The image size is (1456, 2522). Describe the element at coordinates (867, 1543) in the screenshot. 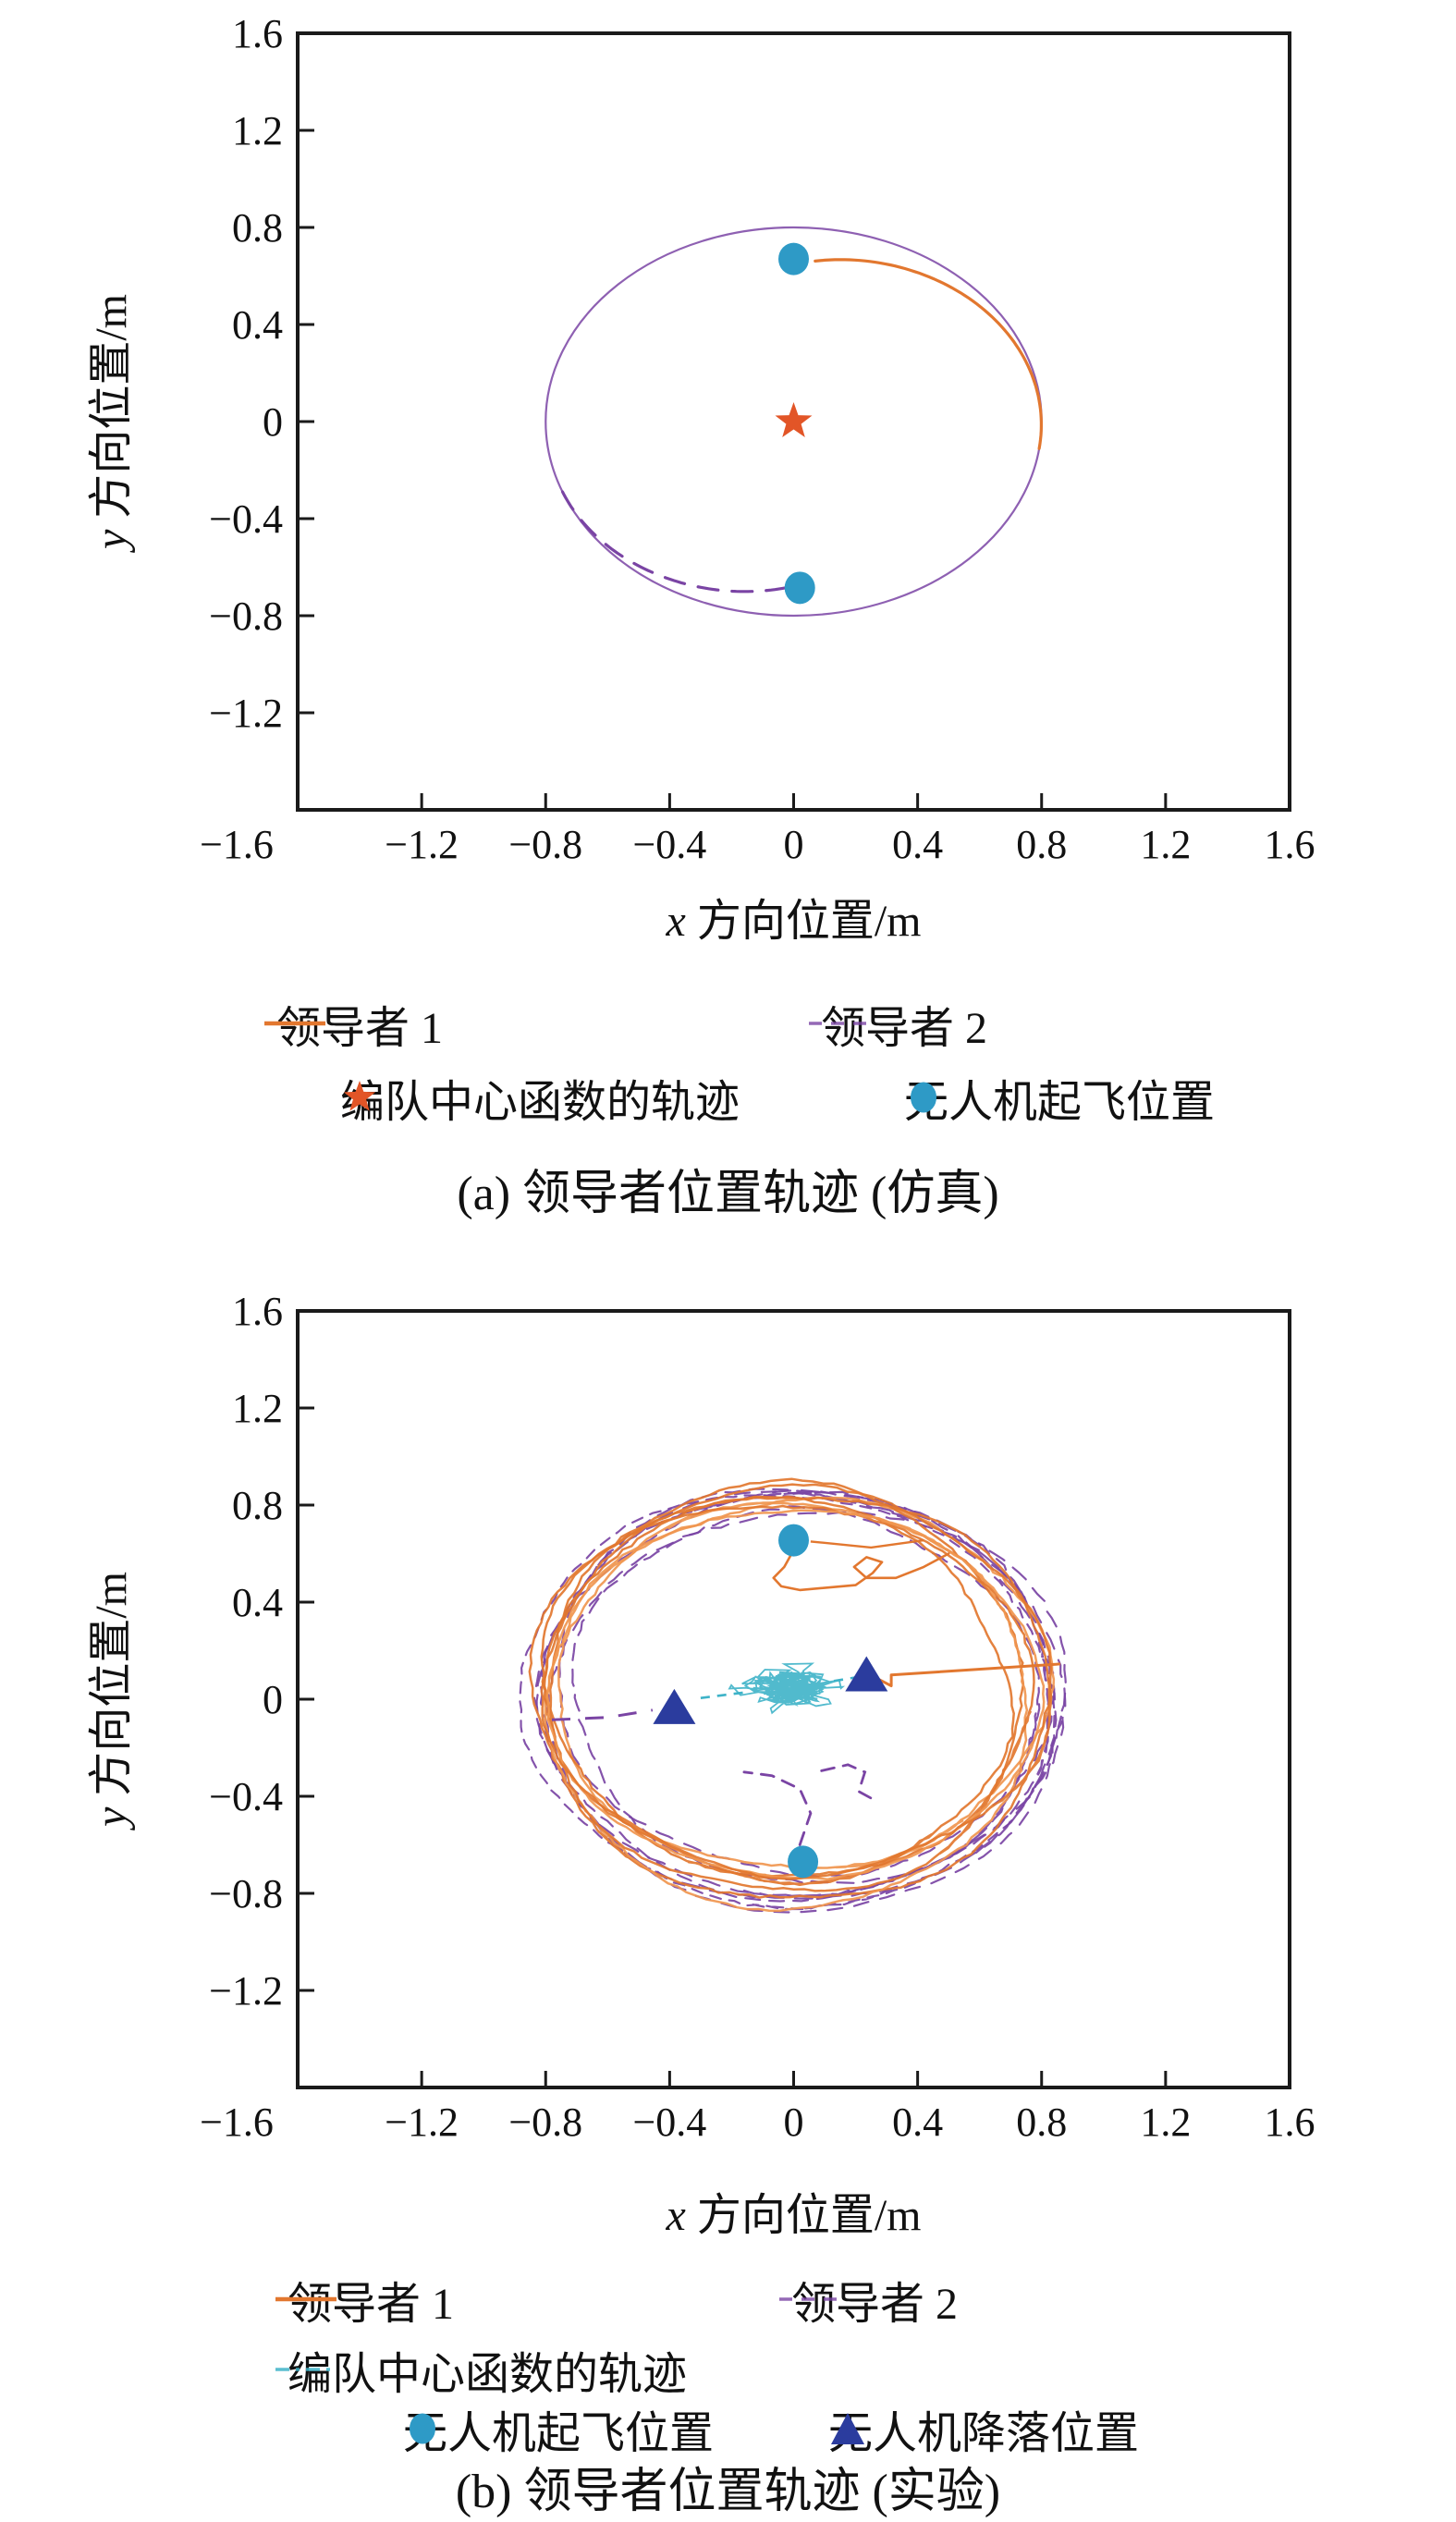

I see `leader1-top-link` at that location.